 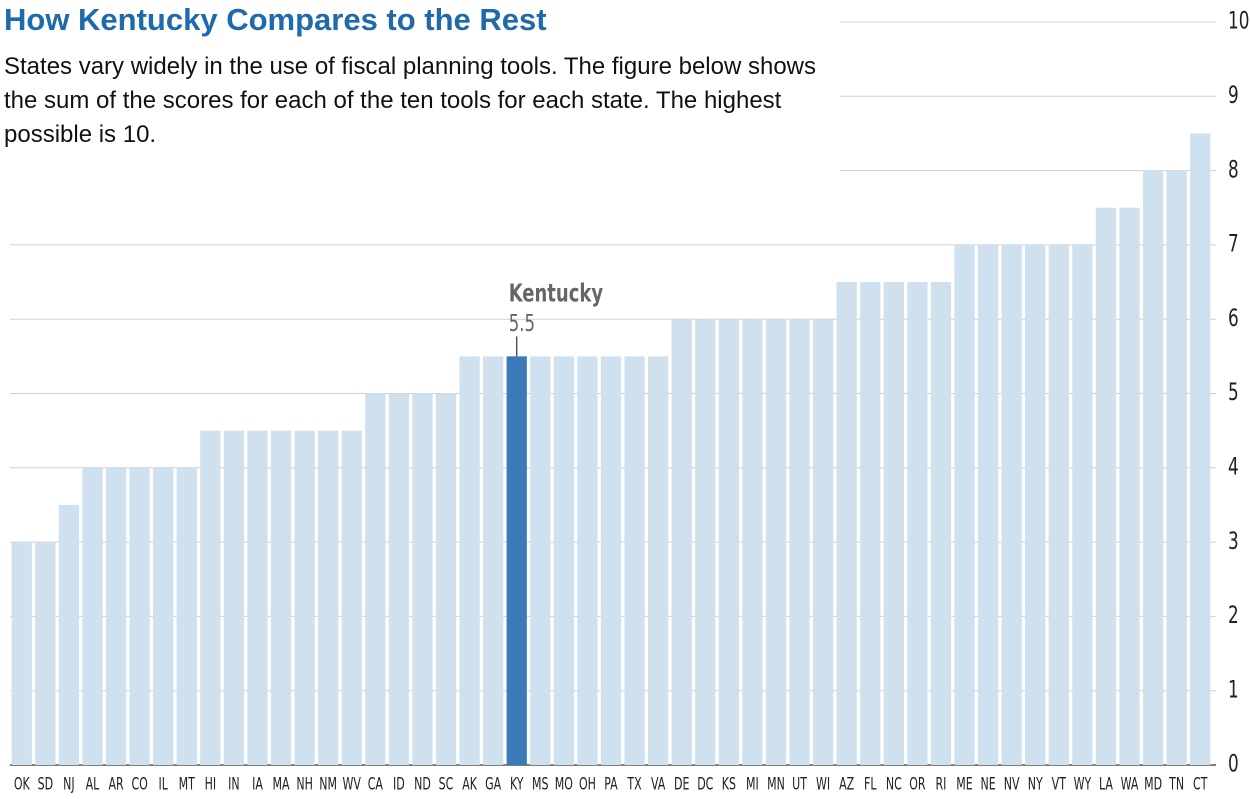 What do you see at coordinates (564, 785) in the screenshot?
I see `x-tick-label: MO` at bounding box center [564, 785].